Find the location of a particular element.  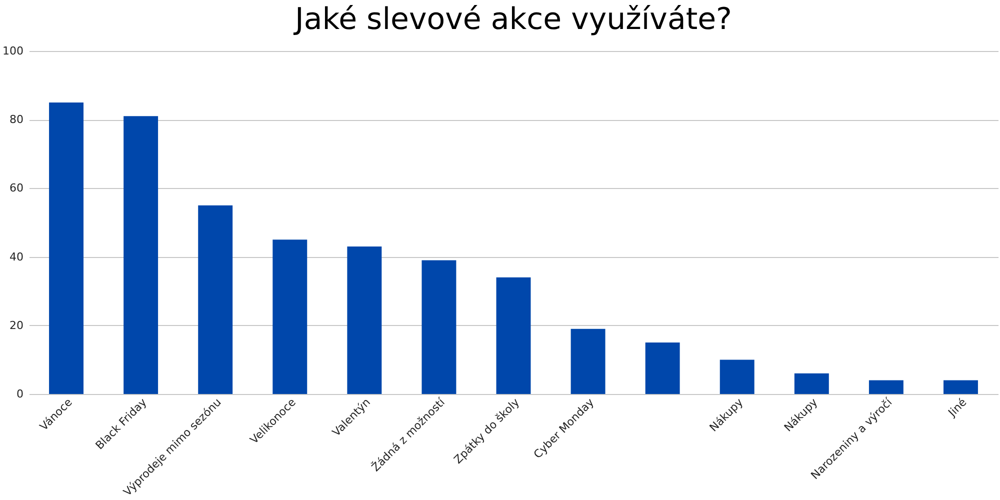

chart-title: Jaké slevové akce využíváte? is located at coordinates (512, 19).